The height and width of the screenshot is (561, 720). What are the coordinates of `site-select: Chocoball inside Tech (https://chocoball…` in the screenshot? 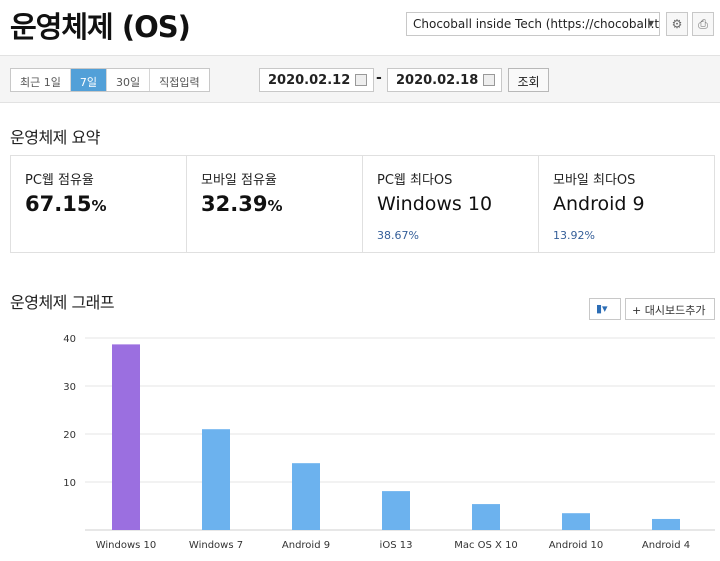 It's located at (533, 24).